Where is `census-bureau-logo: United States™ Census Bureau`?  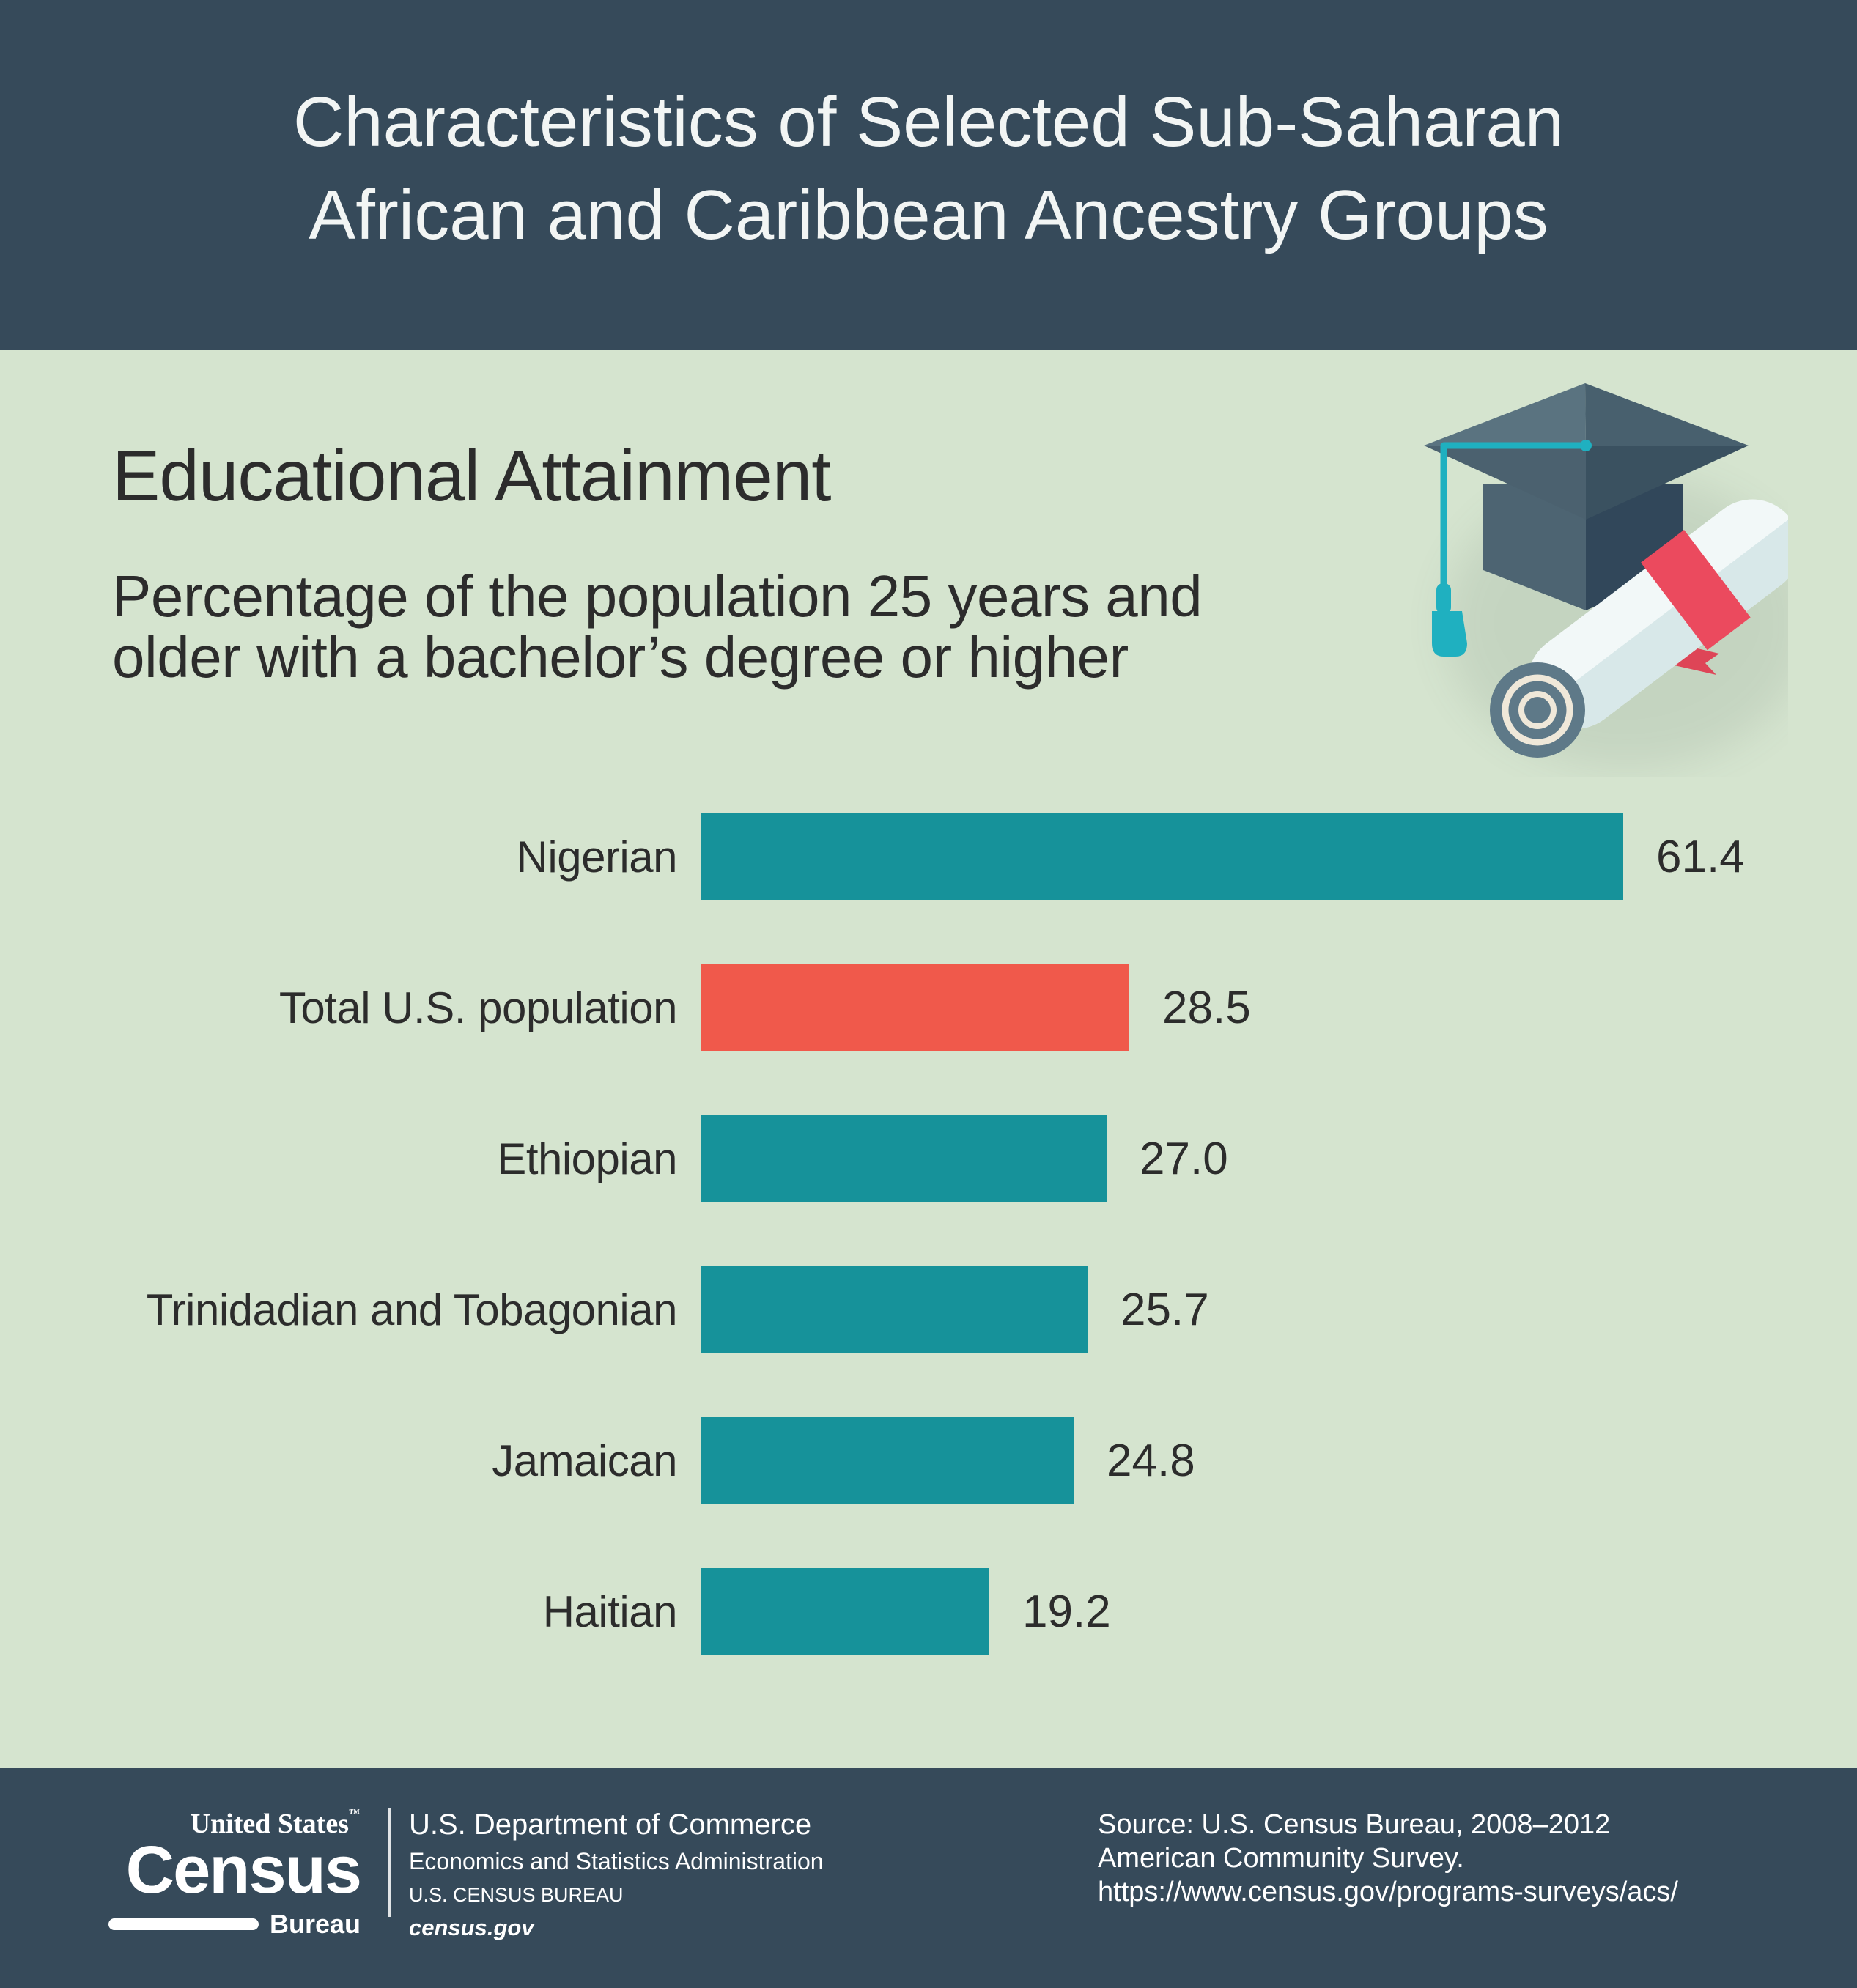
census-bureau-logo: United States™ Census Bureau is located at coordinates (235, 1874).